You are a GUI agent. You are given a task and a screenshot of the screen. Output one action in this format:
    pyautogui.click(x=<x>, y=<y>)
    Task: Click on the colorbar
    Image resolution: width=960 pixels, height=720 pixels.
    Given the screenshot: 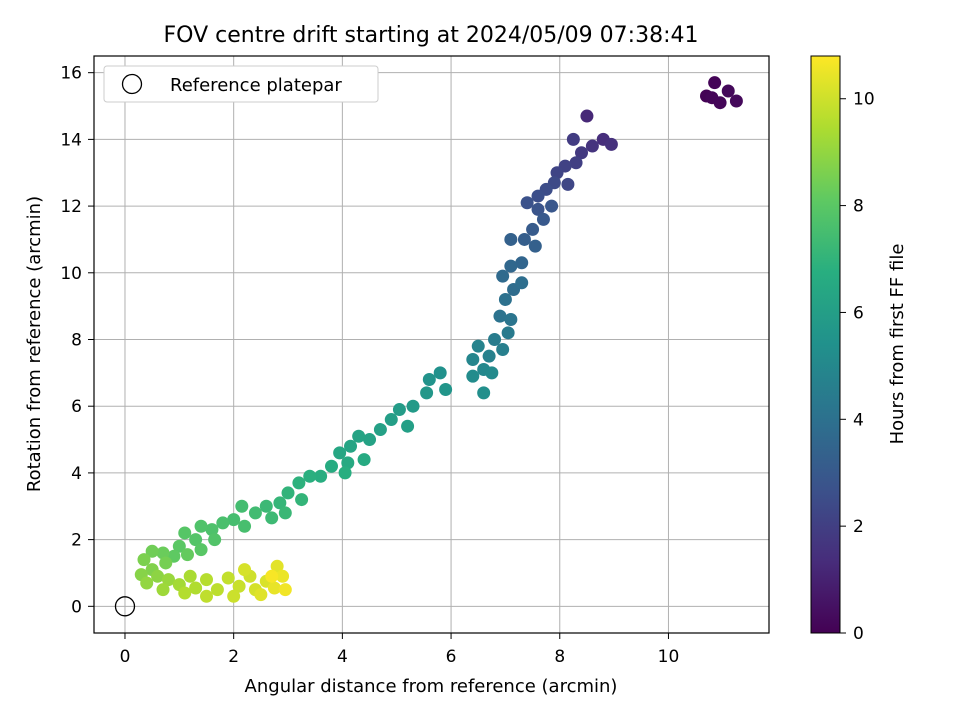 What is the action you would take?
    pyautogui.click(x=825, y=344)
    